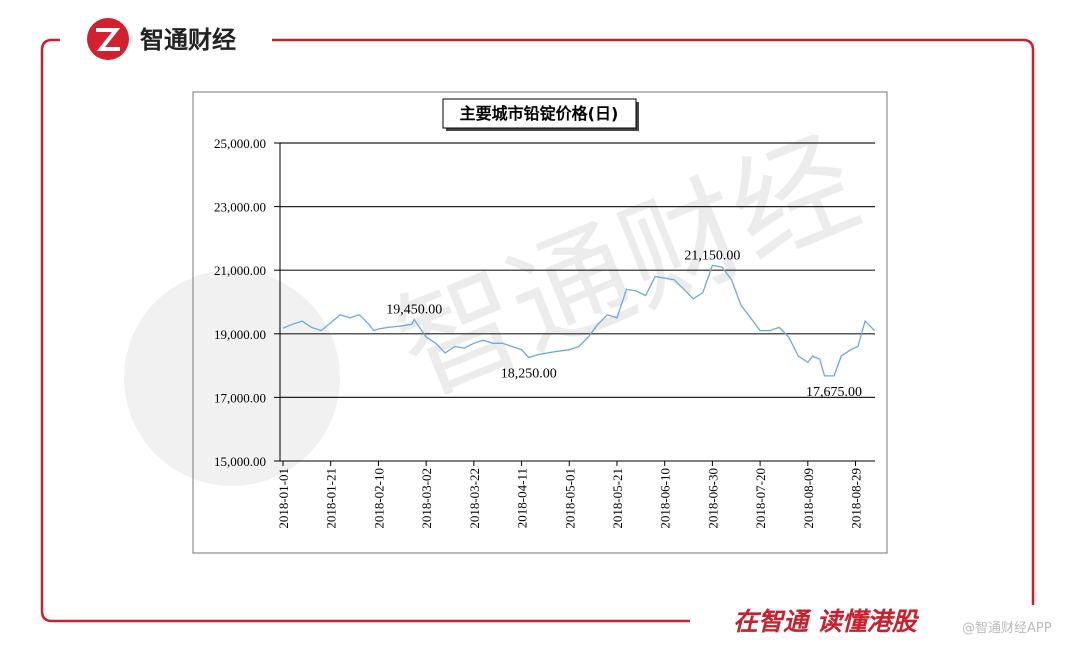 The width and height of the screenshot is (1080, 647). I want to click on brand: 智通财经, so click(188, 40).